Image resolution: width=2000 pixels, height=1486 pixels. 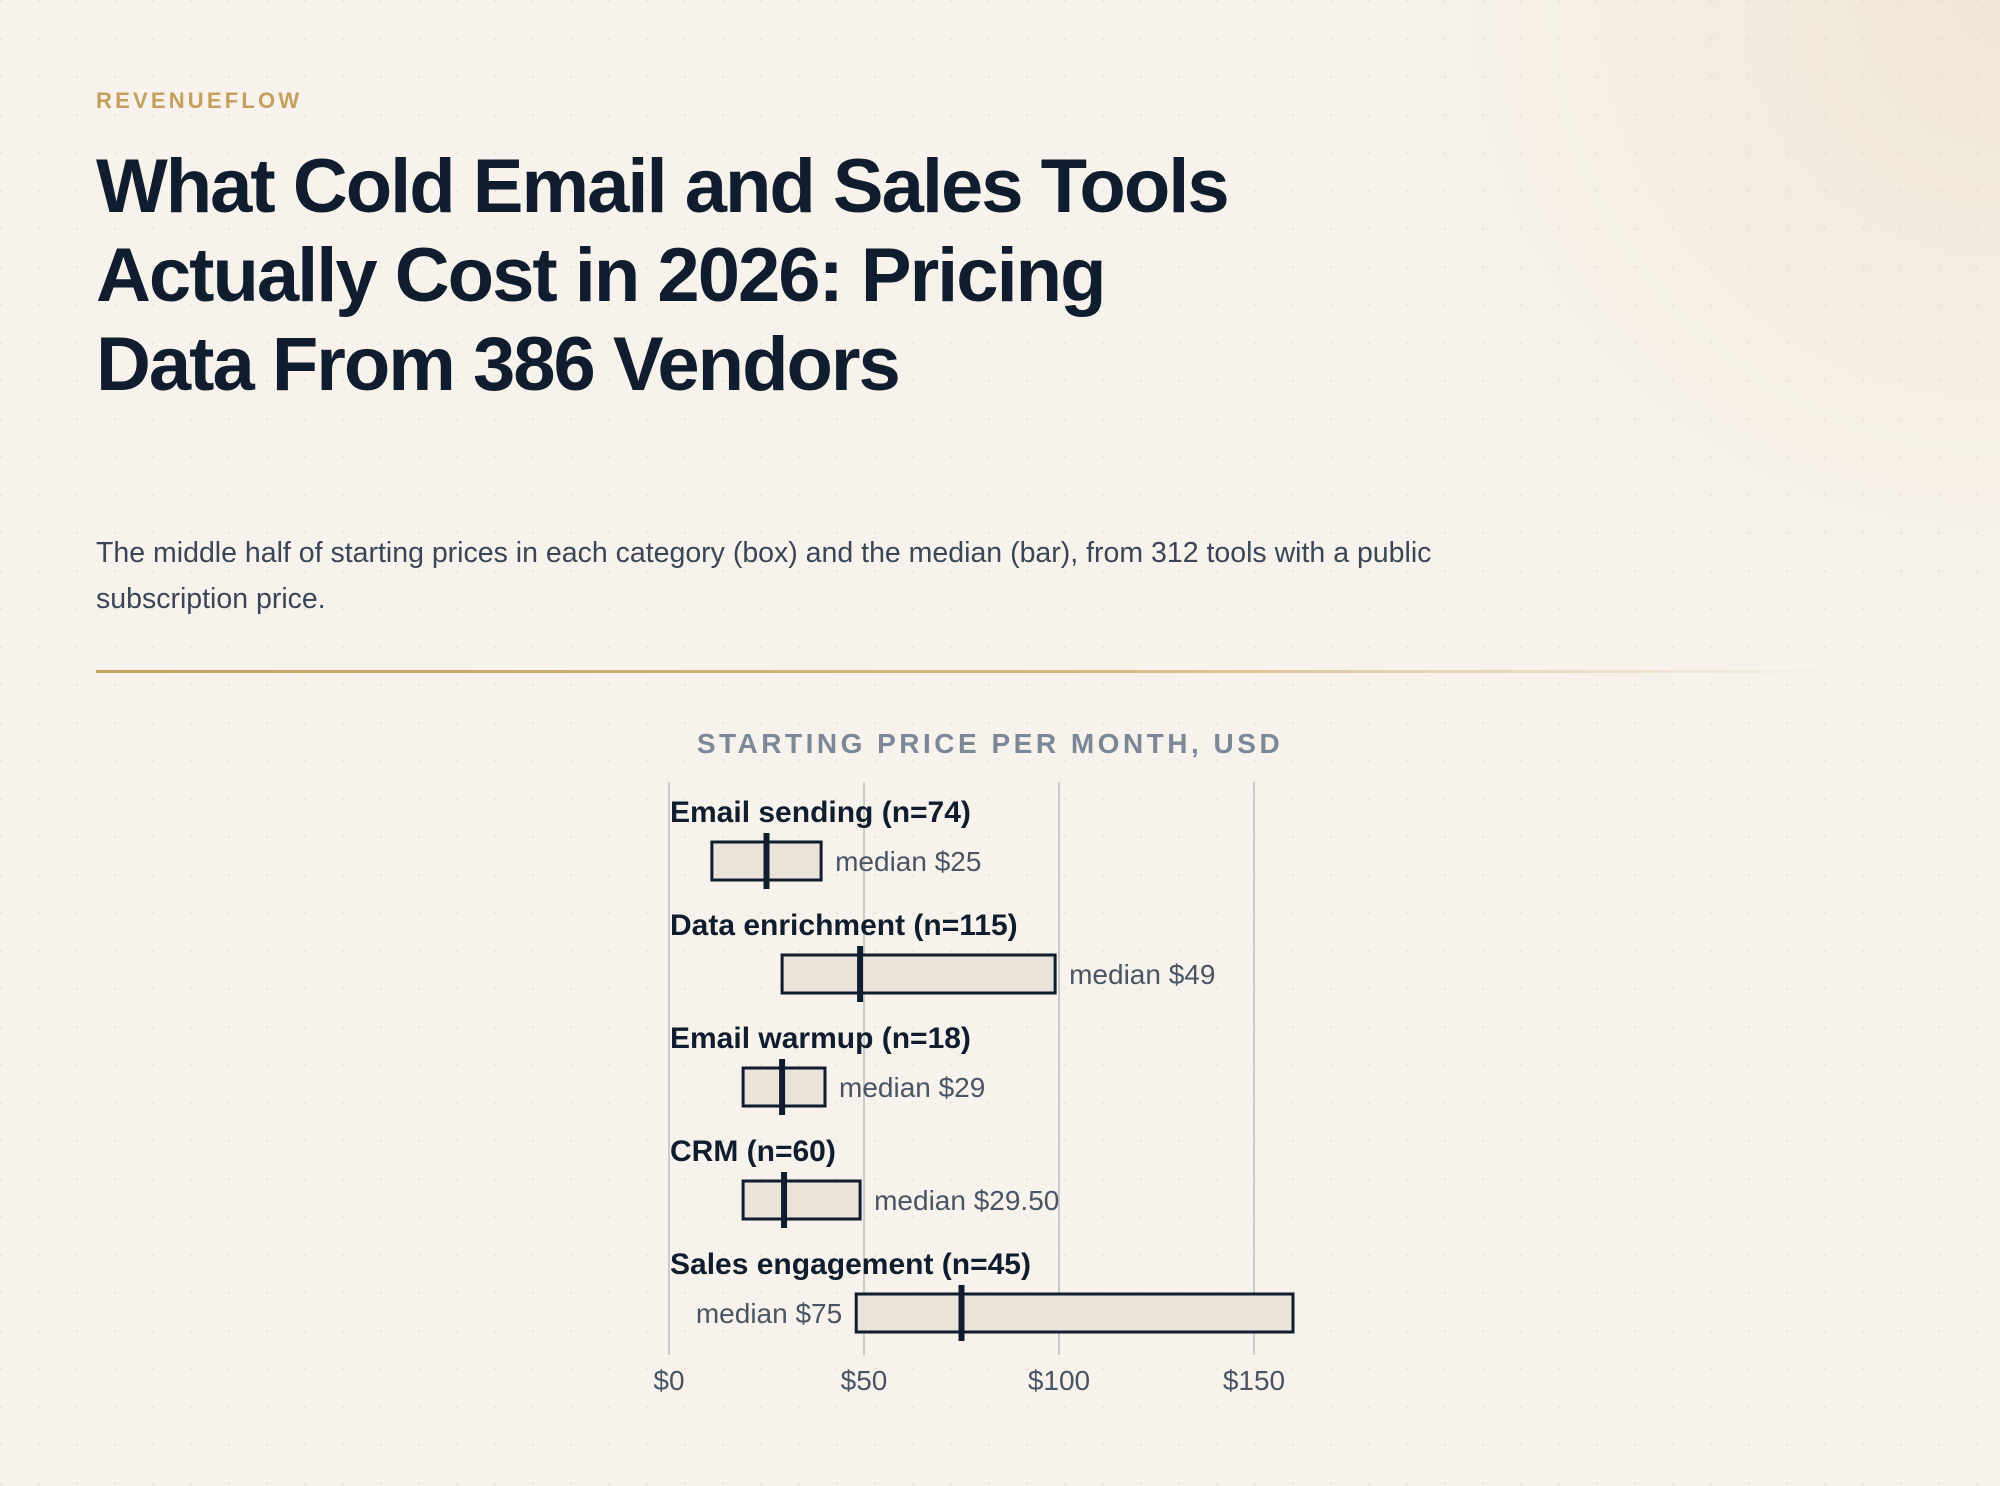 I want to click on x-tick-label: $0, so click(x=668, y=1380).